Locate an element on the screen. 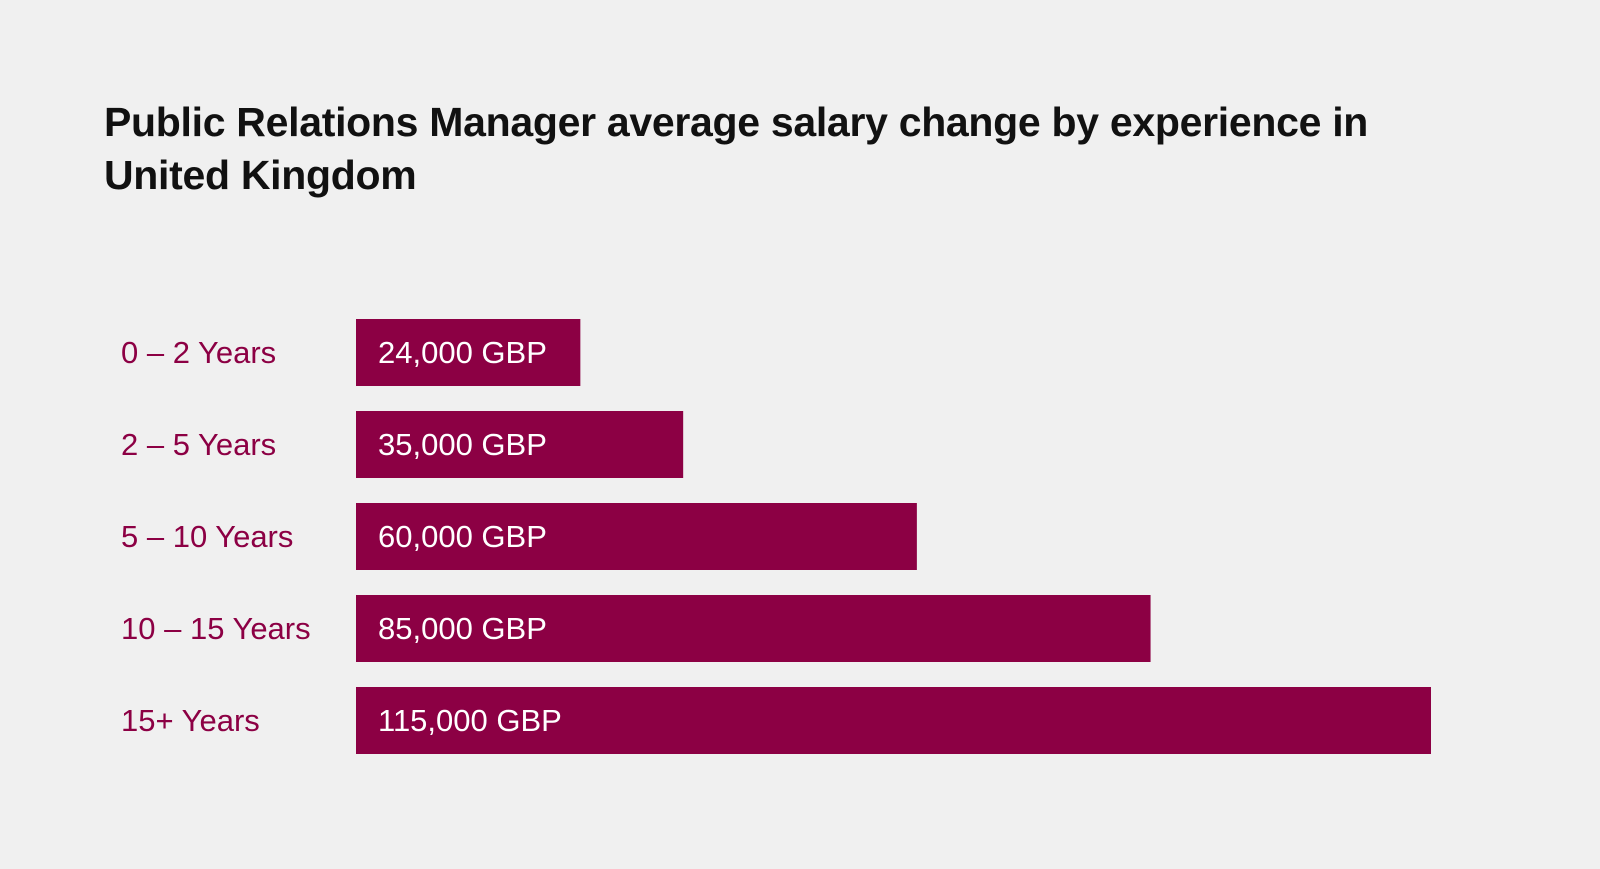 This screenshot has width=1600, height=869. value-label: 35,000 GBP is located at coordinates (462, 444).